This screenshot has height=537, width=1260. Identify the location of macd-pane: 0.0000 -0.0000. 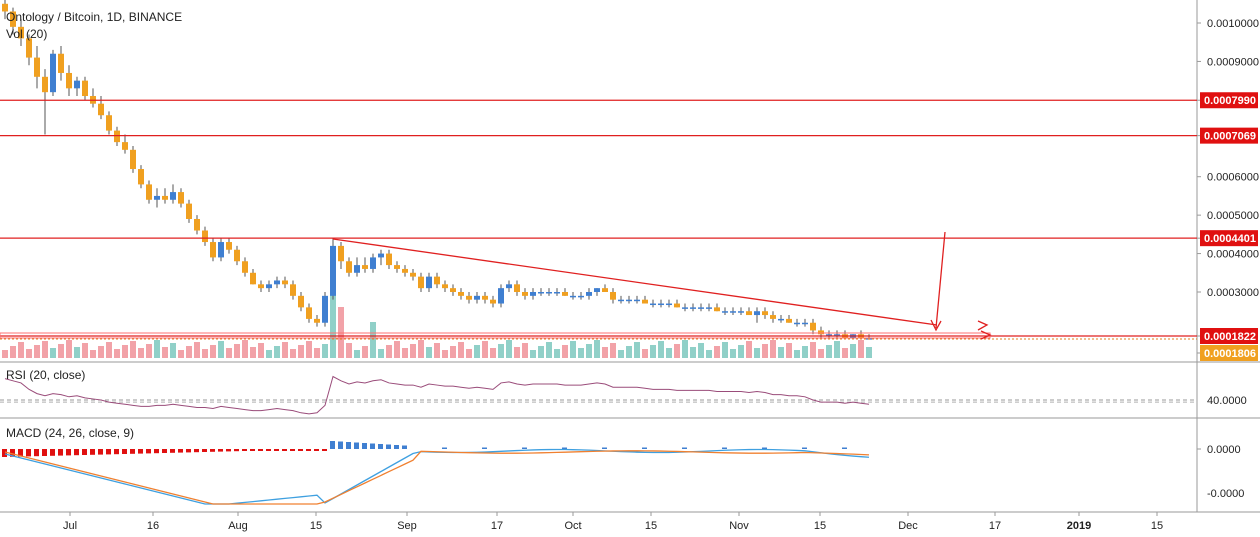
(623, 473).